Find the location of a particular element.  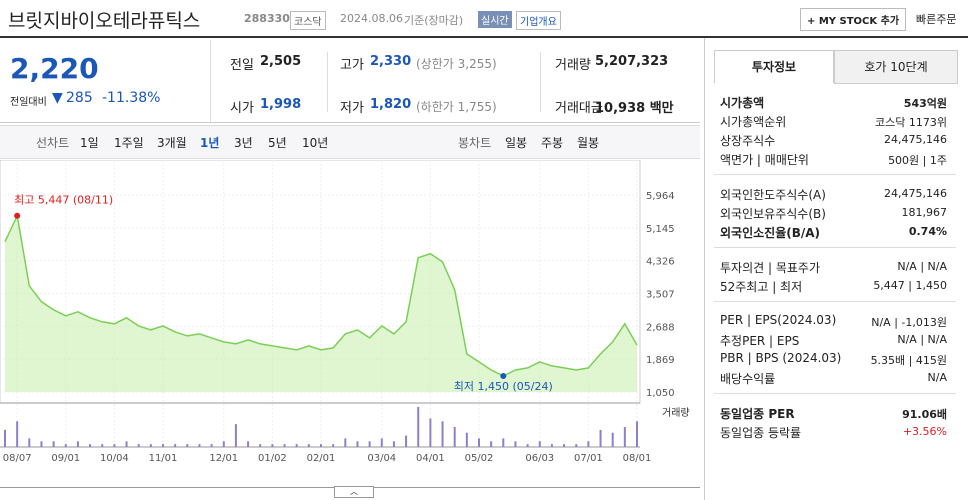

info-label: 52주최고 | 최저 is located at coordinates (761, 287).